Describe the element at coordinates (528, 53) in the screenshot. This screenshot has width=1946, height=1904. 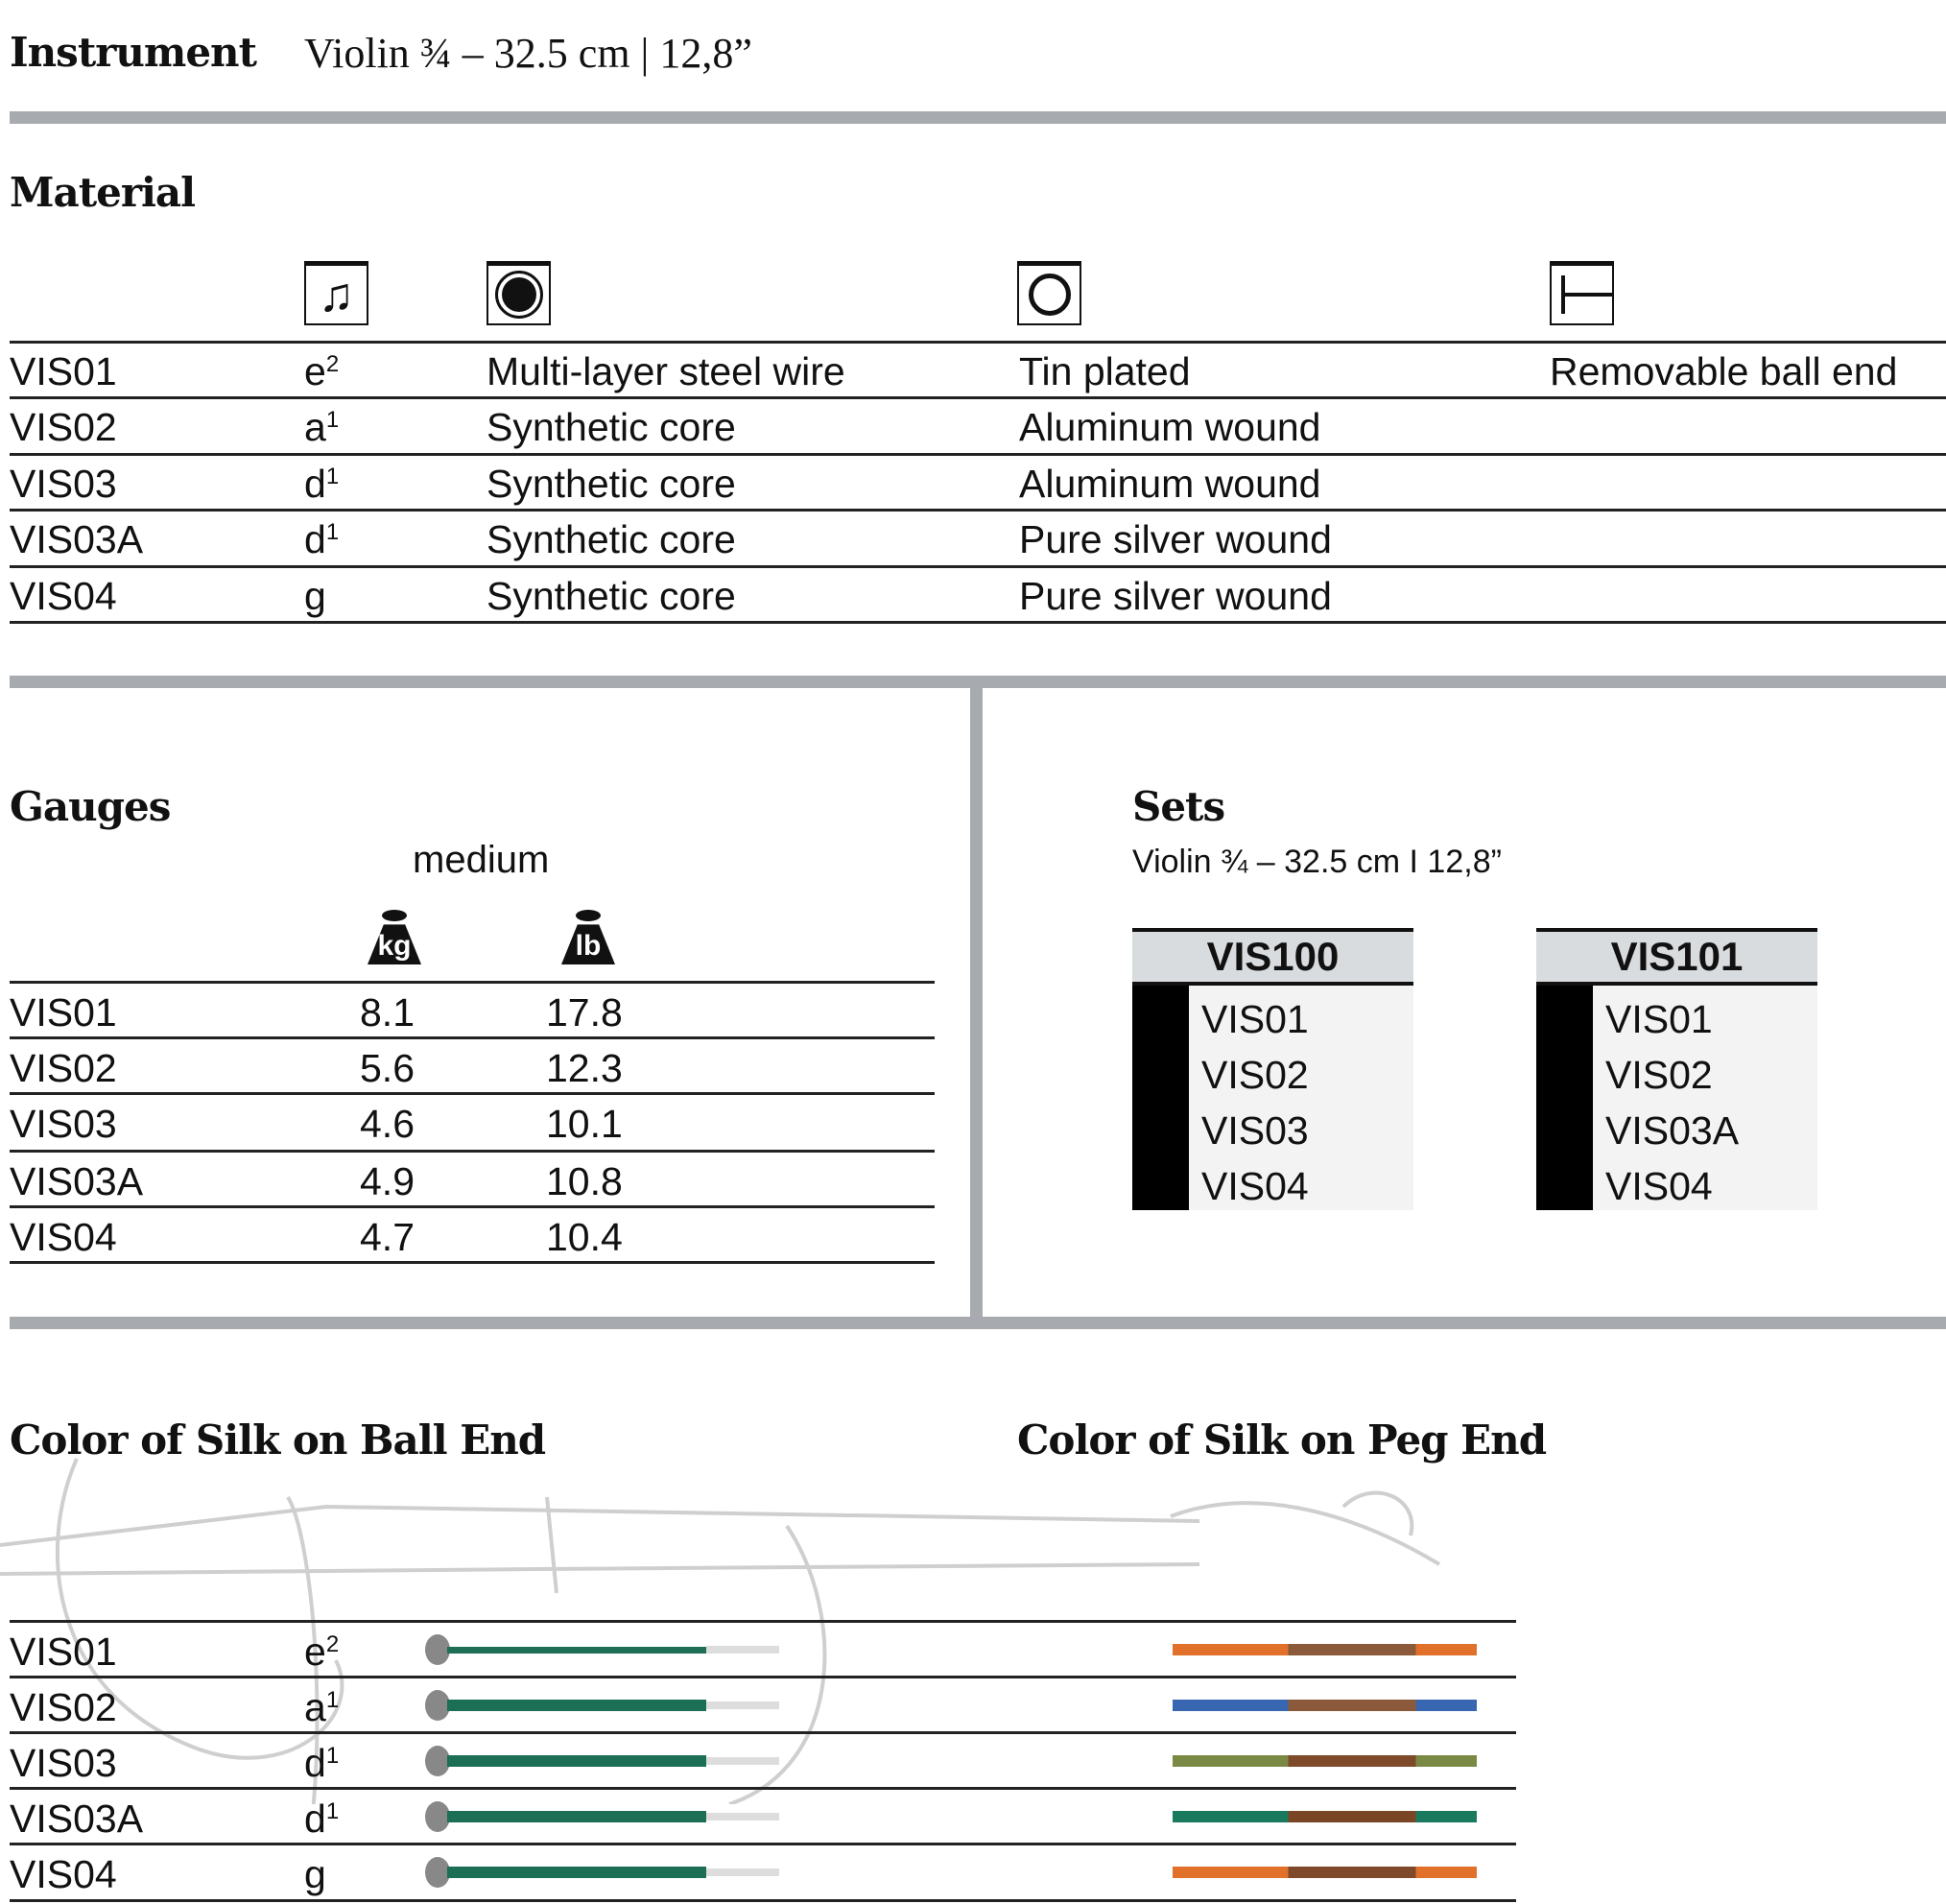
I see `instrument-value: Violin ¾ – 32.5 cm | 12,8”` at that location.